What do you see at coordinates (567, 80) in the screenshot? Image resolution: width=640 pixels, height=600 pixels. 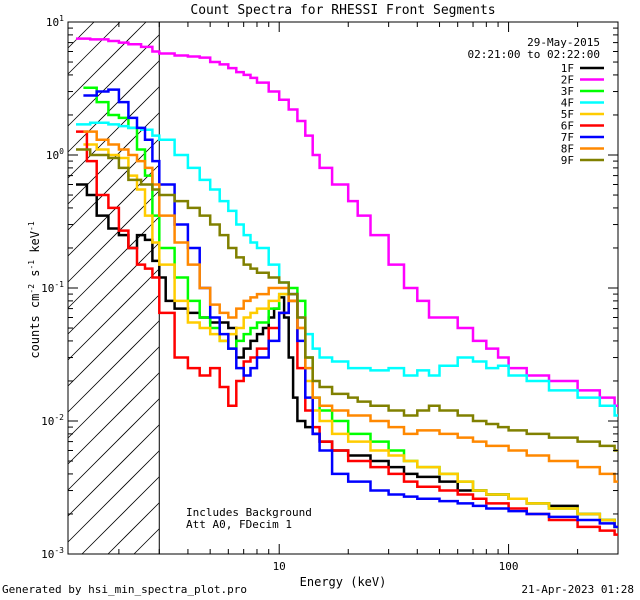 I see `legend-label-2F: 2F` at bounding box center [567, 80].